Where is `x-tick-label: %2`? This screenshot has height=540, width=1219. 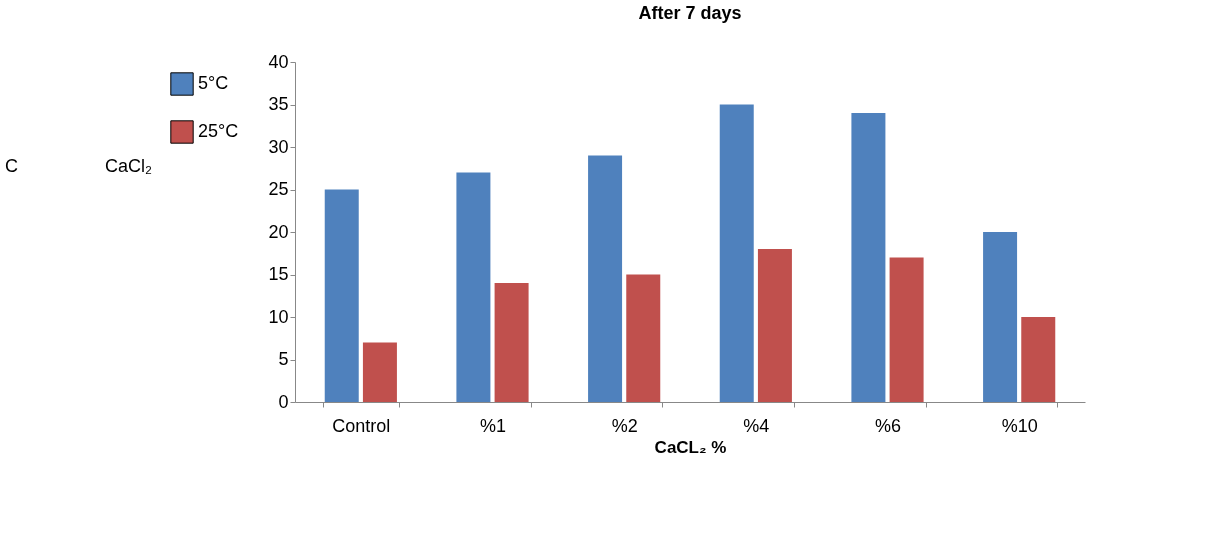
x-tick-label: %2 is located at coordinates (624, 425).